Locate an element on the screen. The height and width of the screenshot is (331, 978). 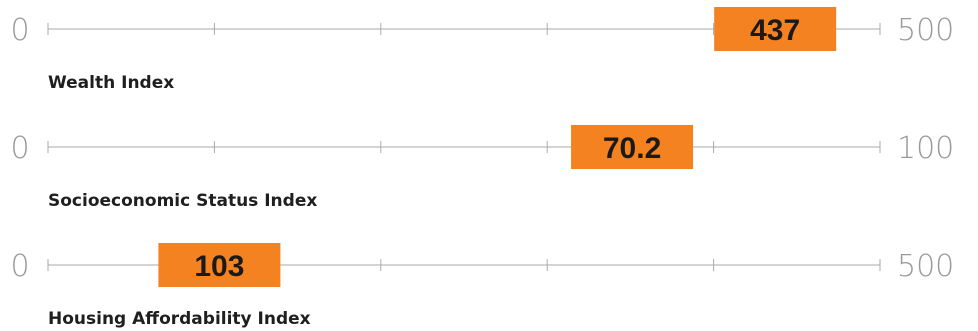
gauge-title: Housing Affordability Index is located at coordinates (179, 319).